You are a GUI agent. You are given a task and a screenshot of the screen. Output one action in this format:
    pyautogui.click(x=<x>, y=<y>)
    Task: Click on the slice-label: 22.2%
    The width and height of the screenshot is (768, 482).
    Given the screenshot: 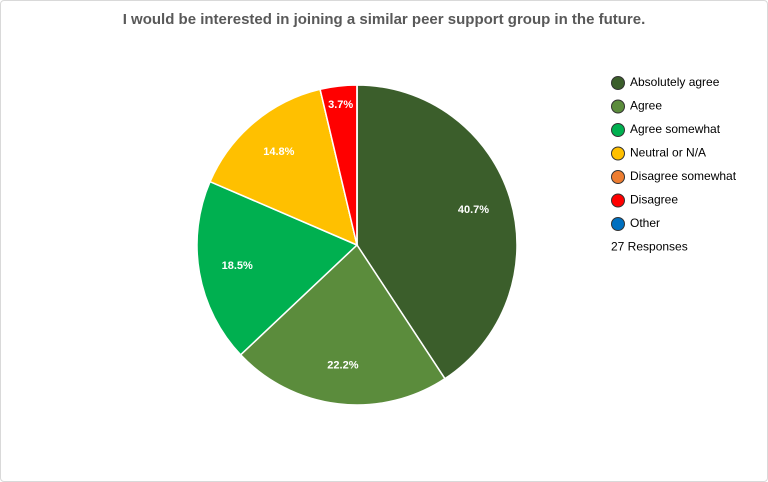 What is the action you would take?
    pyautogui.click(x=342, y=366)
    